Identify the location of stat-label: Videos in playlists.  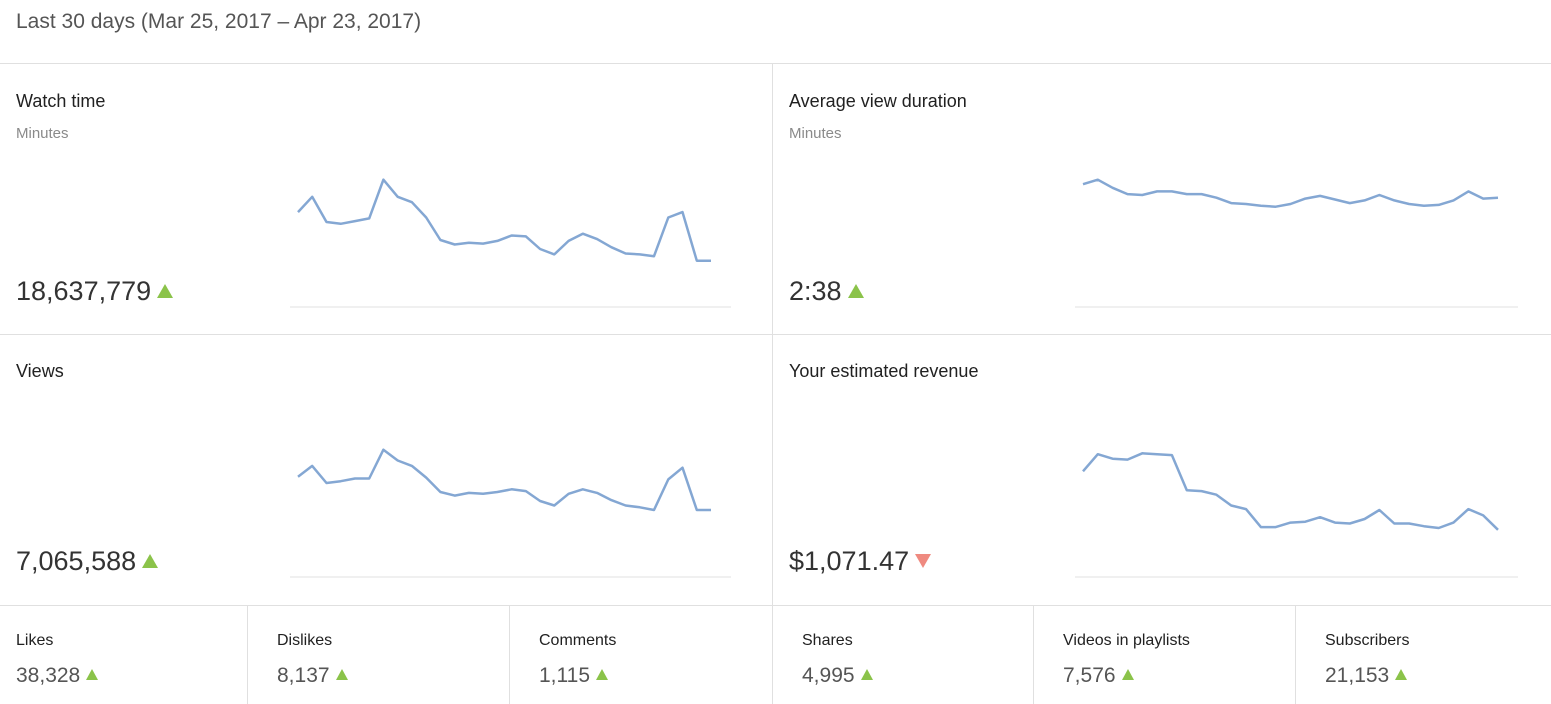
(1126, 640).